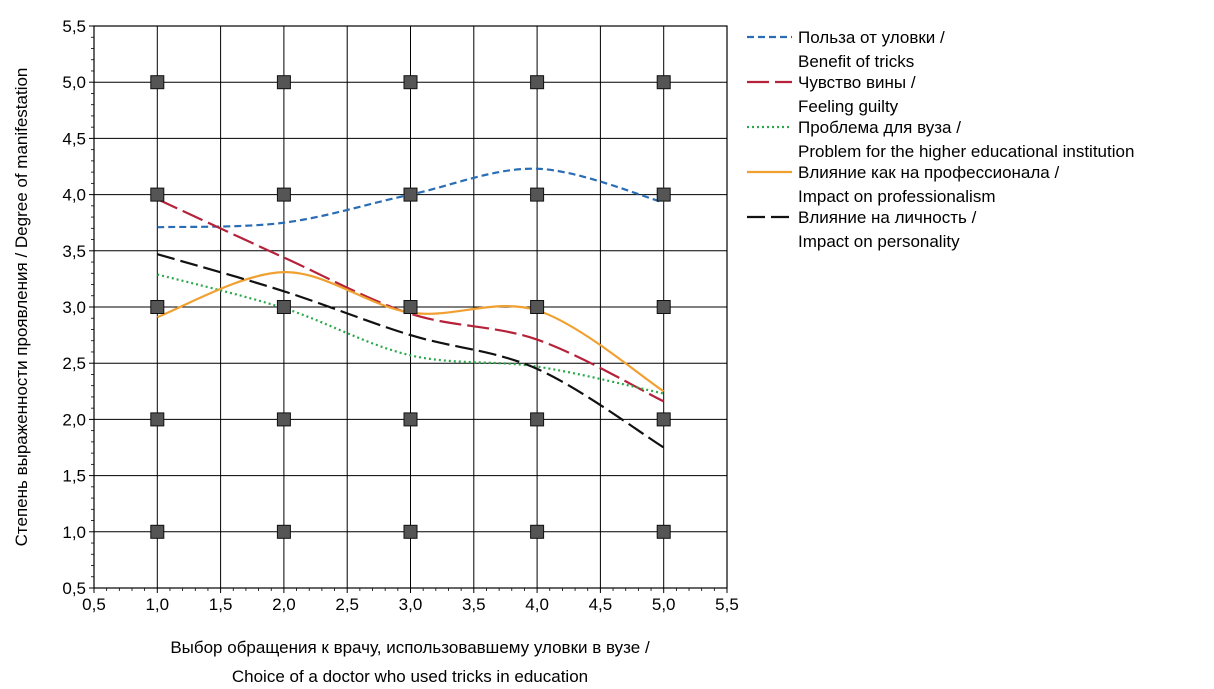 The image size is (1214, 689). I want to click on x-tick-label: 5,0, so click(664, 604).